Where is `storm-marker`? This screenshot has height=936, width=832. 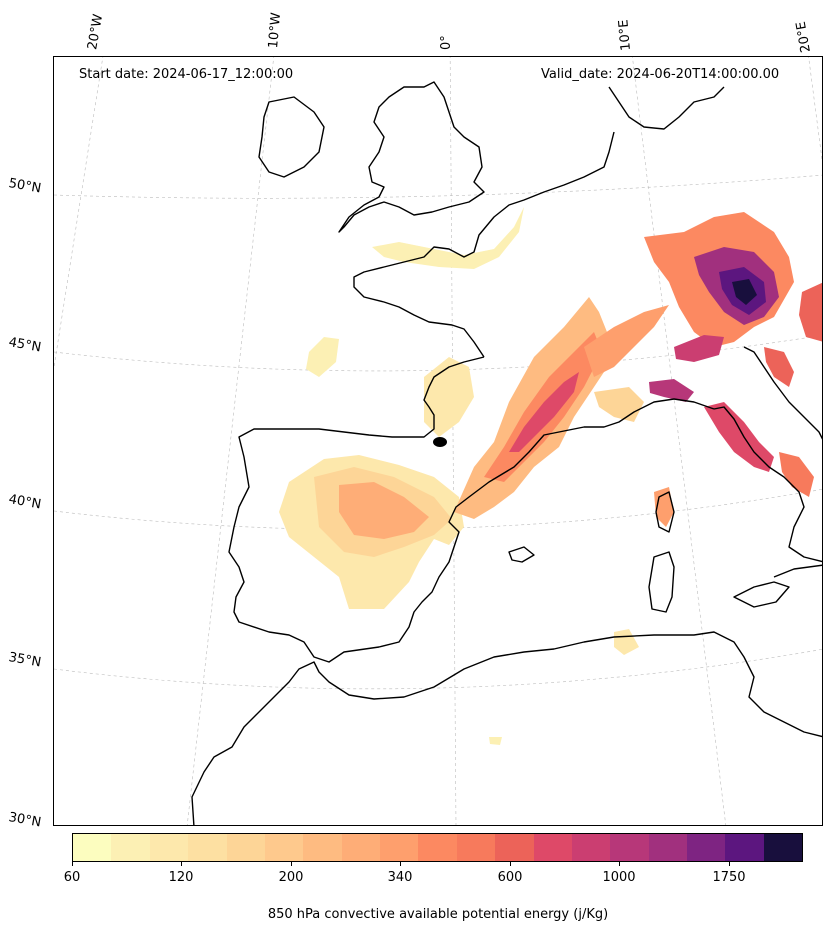 storm-marker is located at coordinates (440, 442).